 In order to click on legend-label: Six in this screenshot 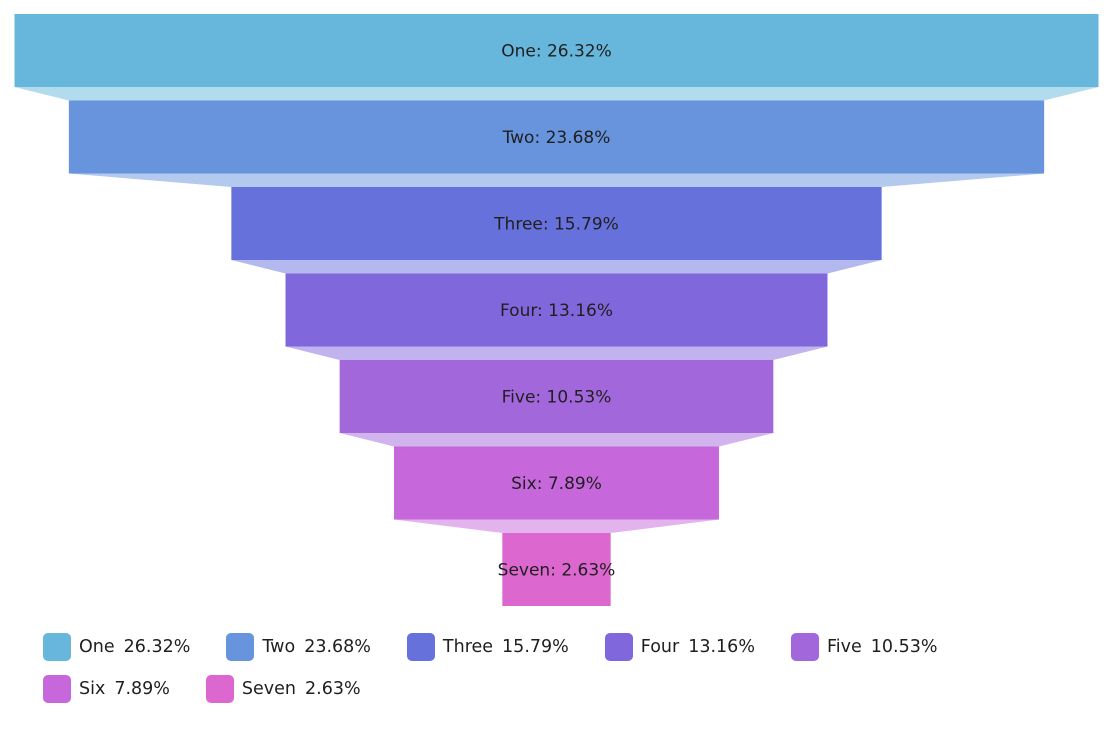, I will do `click(92, 689)`.